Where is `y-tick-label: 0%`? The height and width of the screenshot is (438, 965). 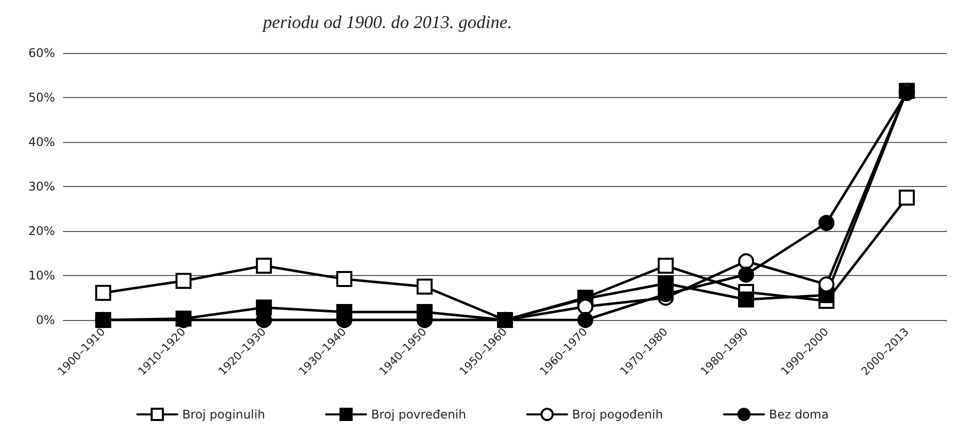 y-tick-label: 0% is located at coordinates (45, 320).